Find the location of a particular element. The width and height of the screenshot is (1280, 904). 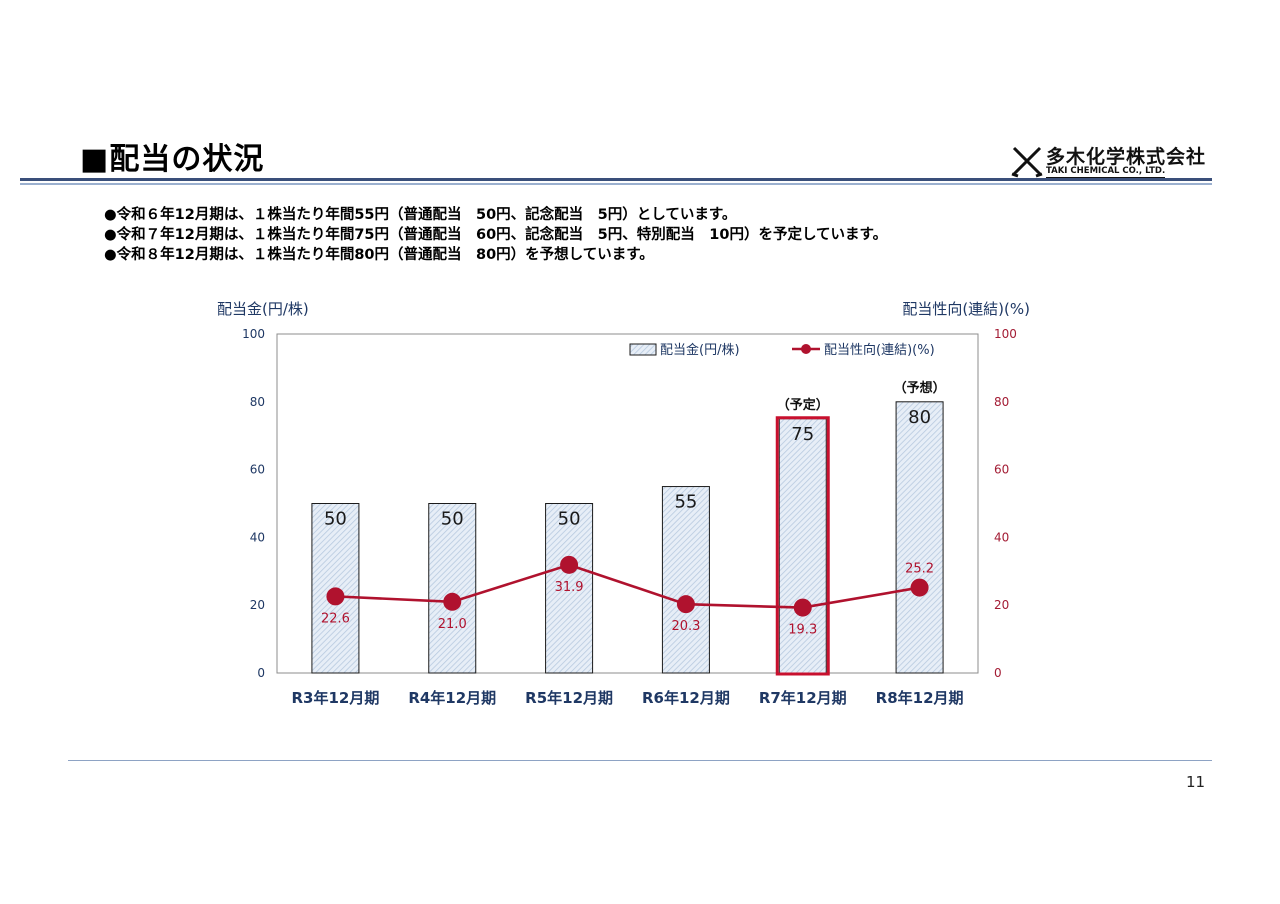

payout-ratio-label: 19.3 is located at coordinates (802, 630).